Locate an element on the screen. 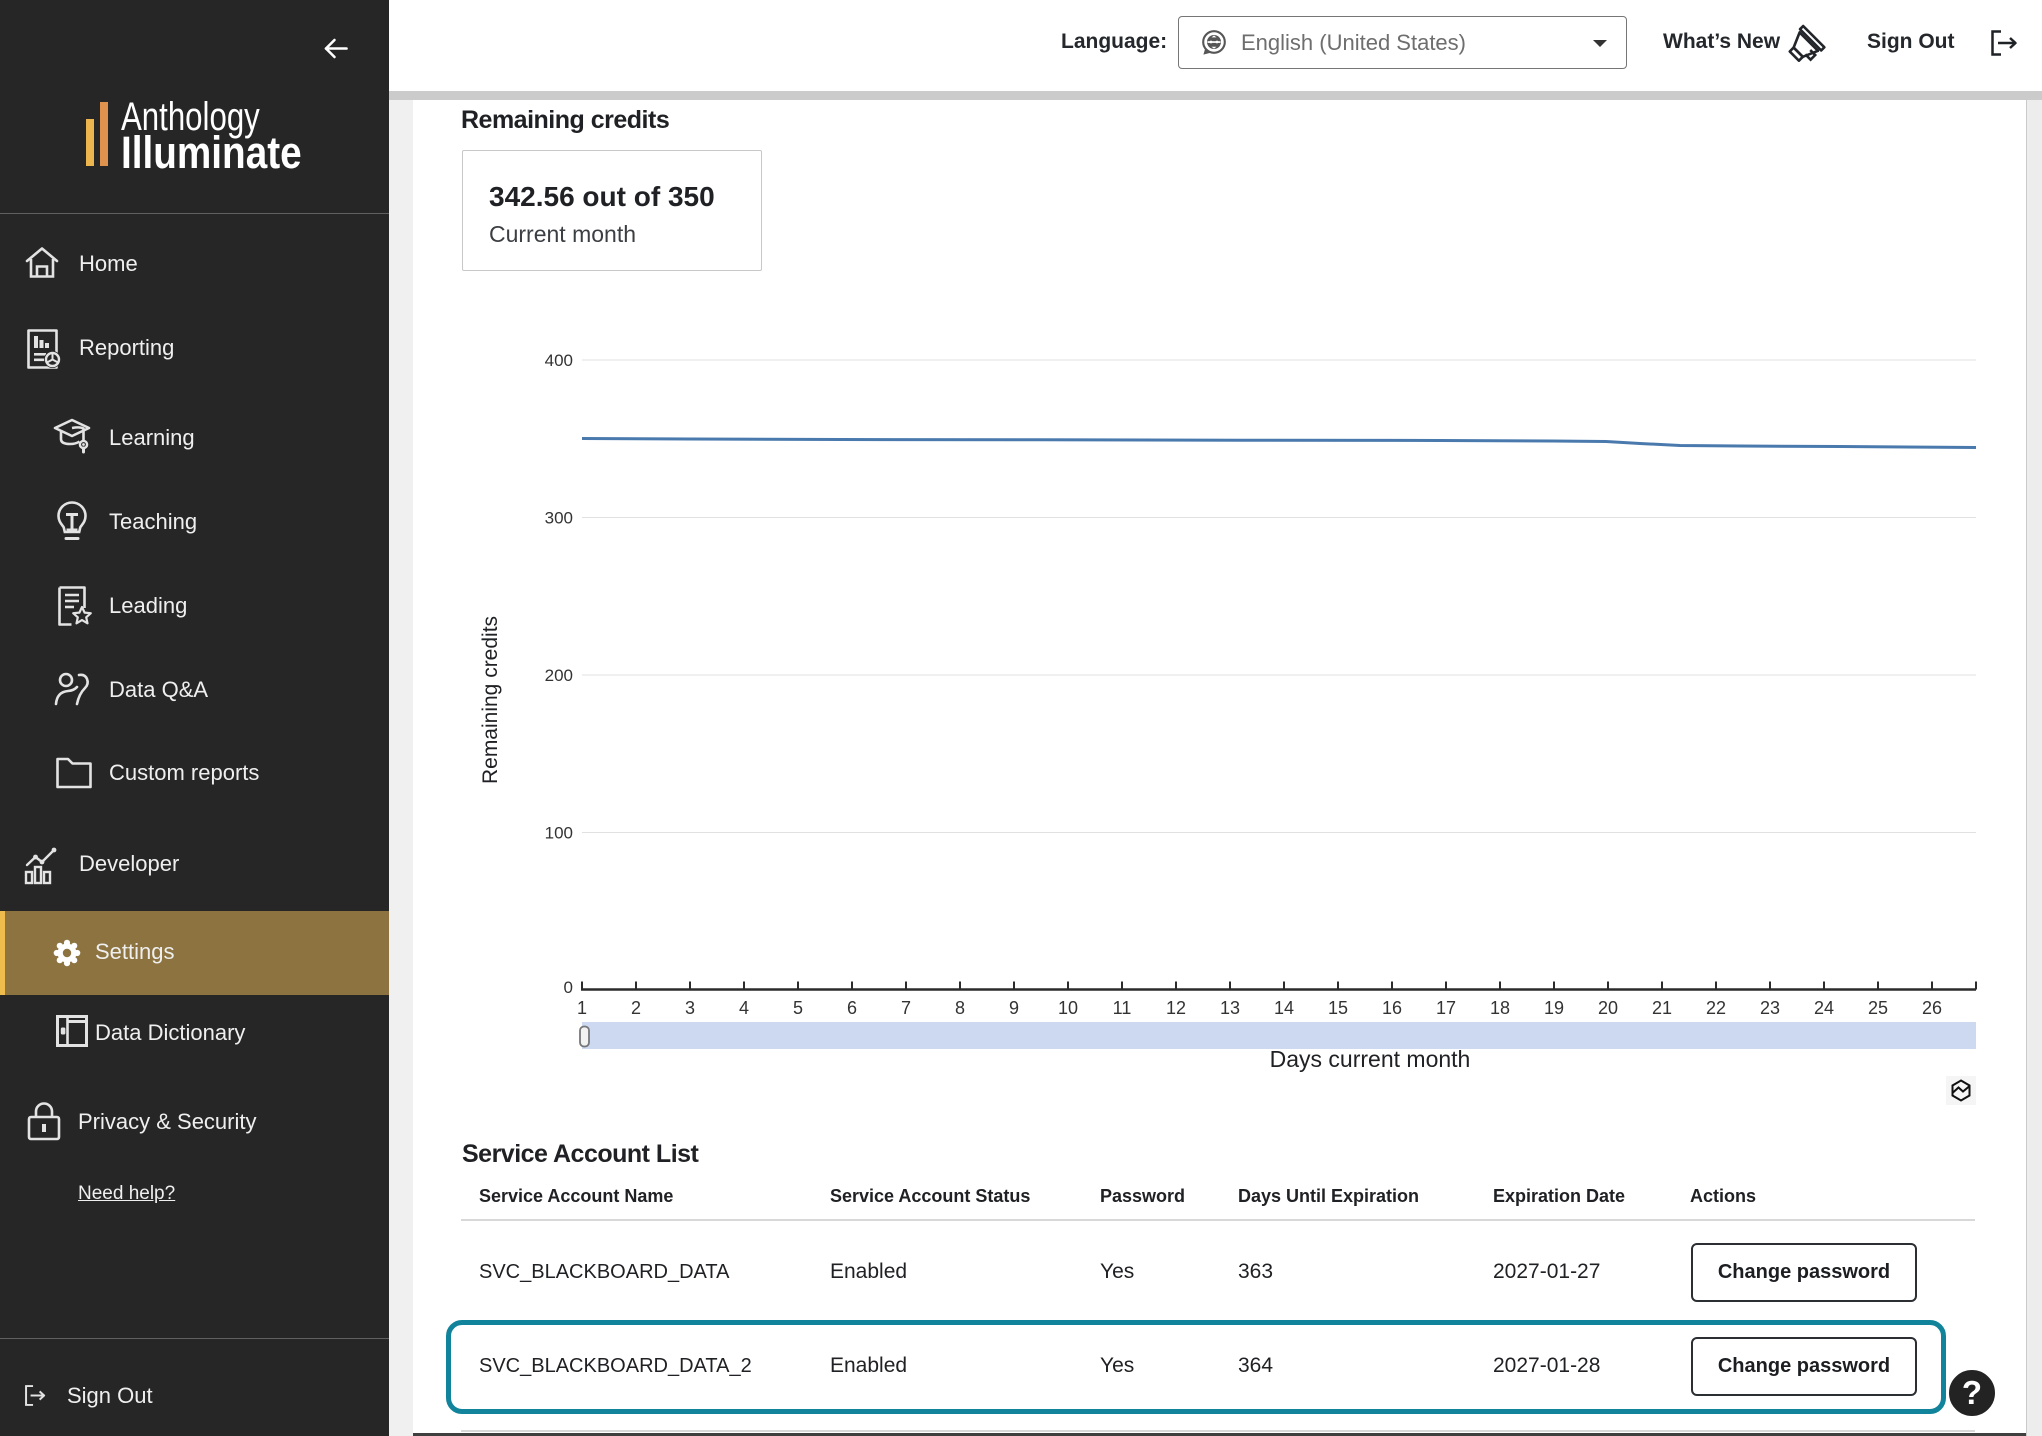 The image size is (2042, 1436). svg-text: 8 is located at coordinates (960, 1008).